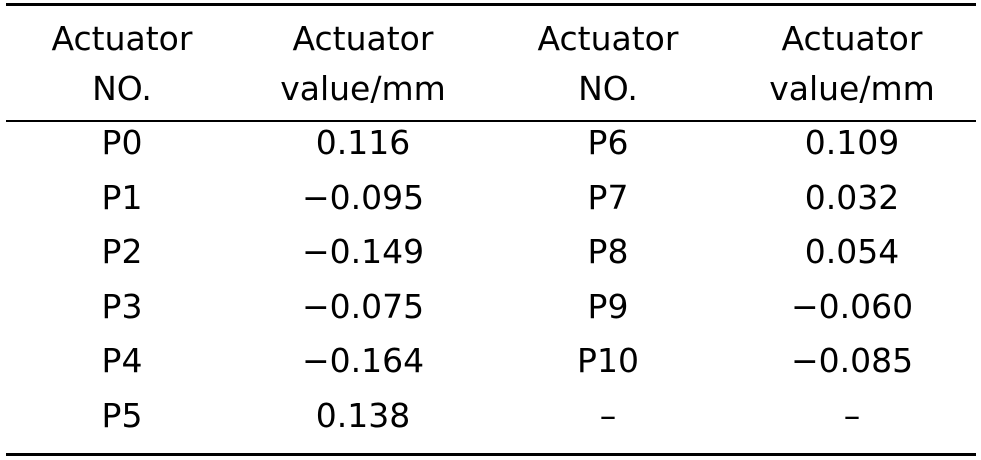 The height and width of the screenshot is (460, 981). What do you see at coordinates (491, 198) in the screenshot?
I see `table-row: P1 −0.095 P7 0.032` at bounding box center [491, 198].